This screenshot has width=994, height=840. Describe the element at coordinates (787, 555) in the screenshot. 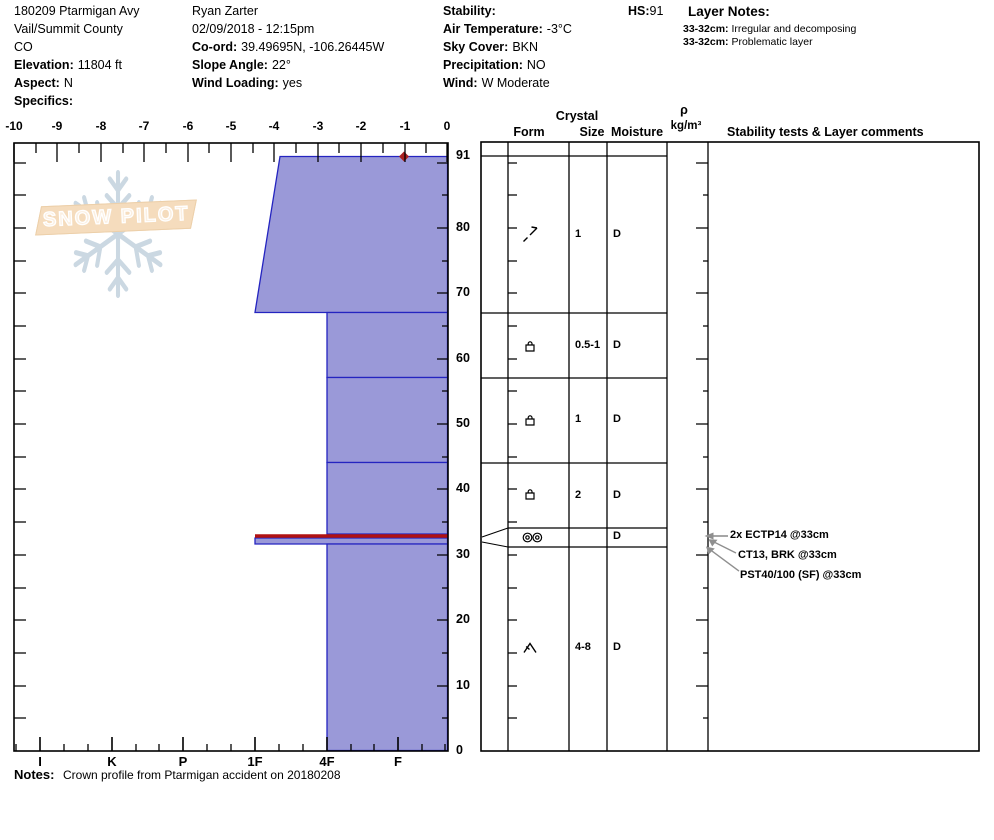

I see `stability-test-result: CT13, BRK @33cm` at that location.